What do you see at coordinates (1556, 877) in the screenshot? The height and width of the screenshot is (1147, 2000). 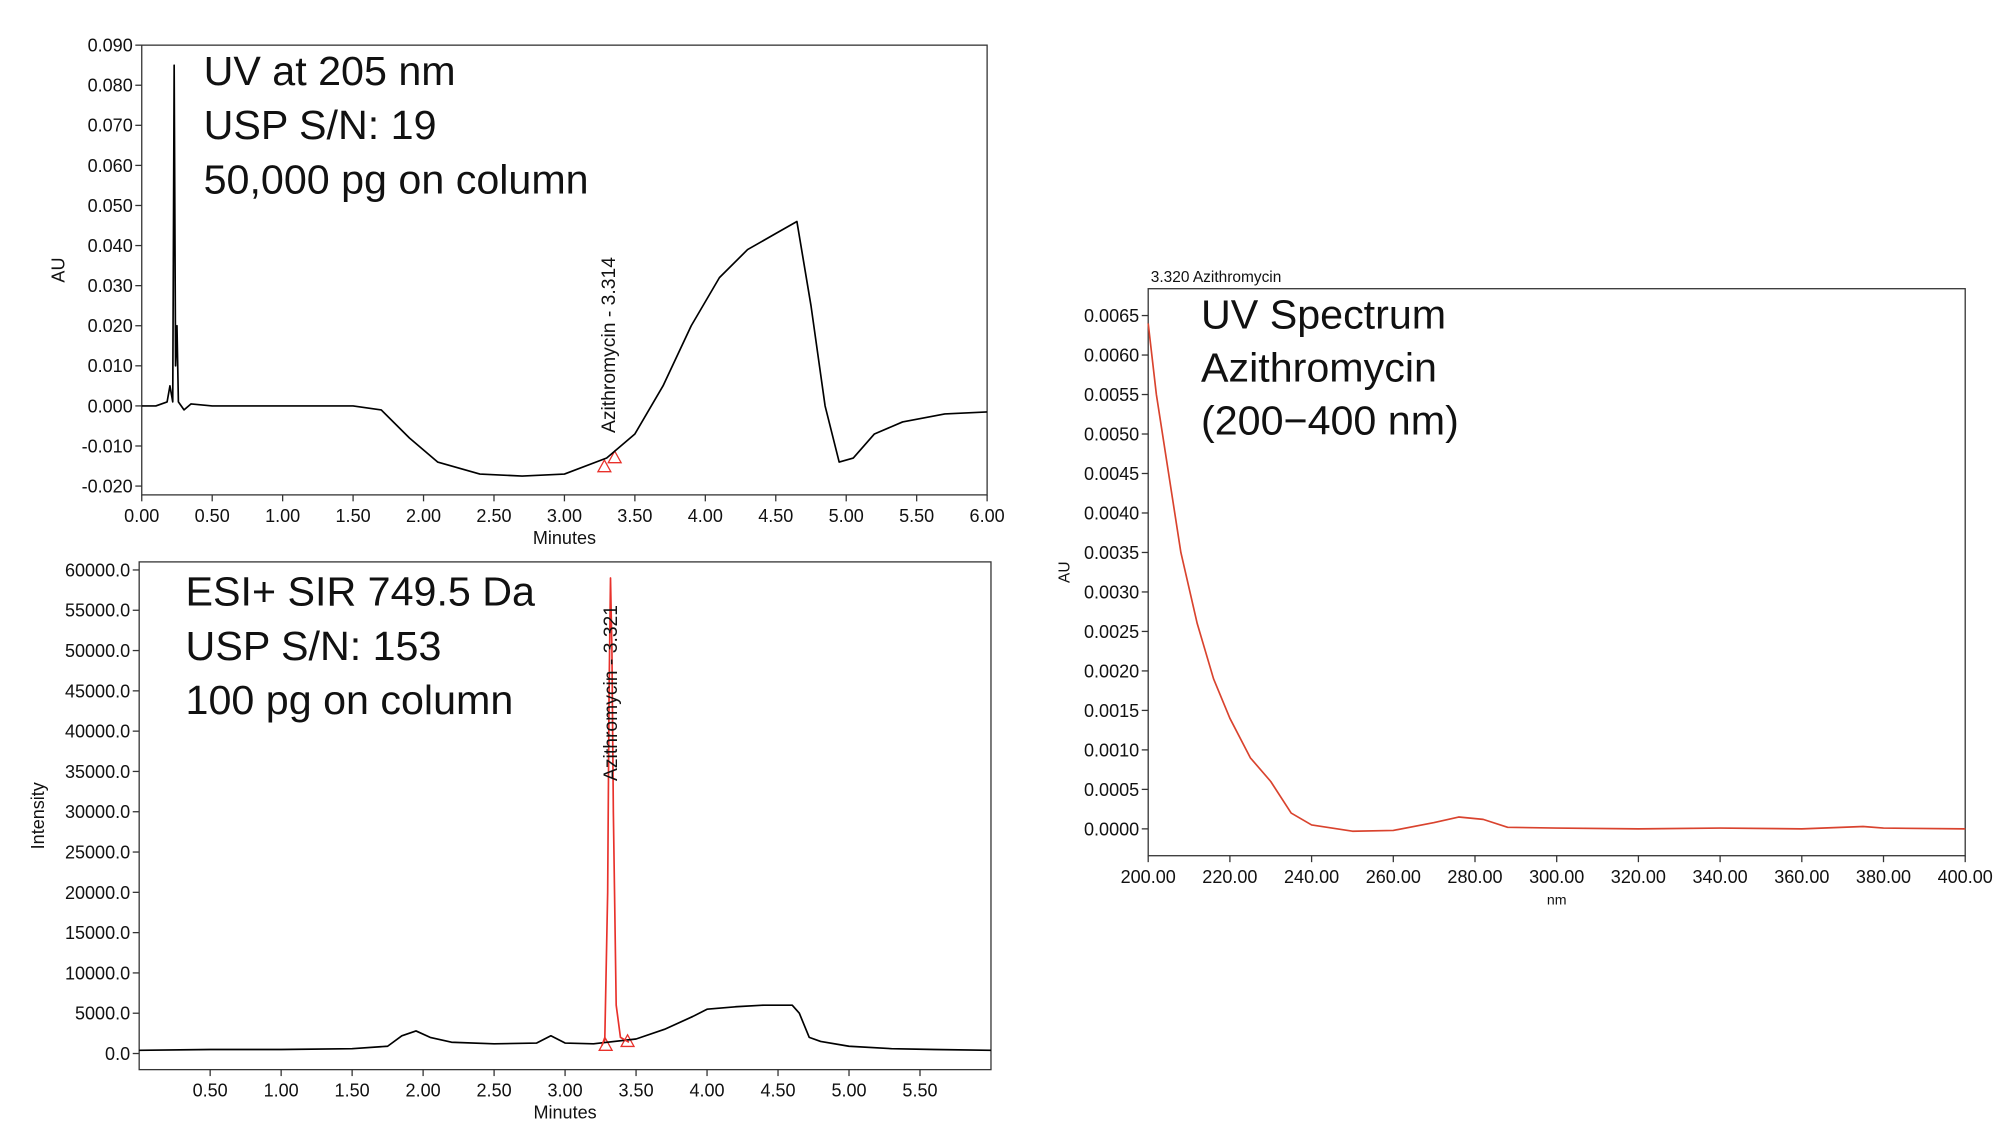 I see `x-tick-label: 300.00` at bounding box center [1556, 877].